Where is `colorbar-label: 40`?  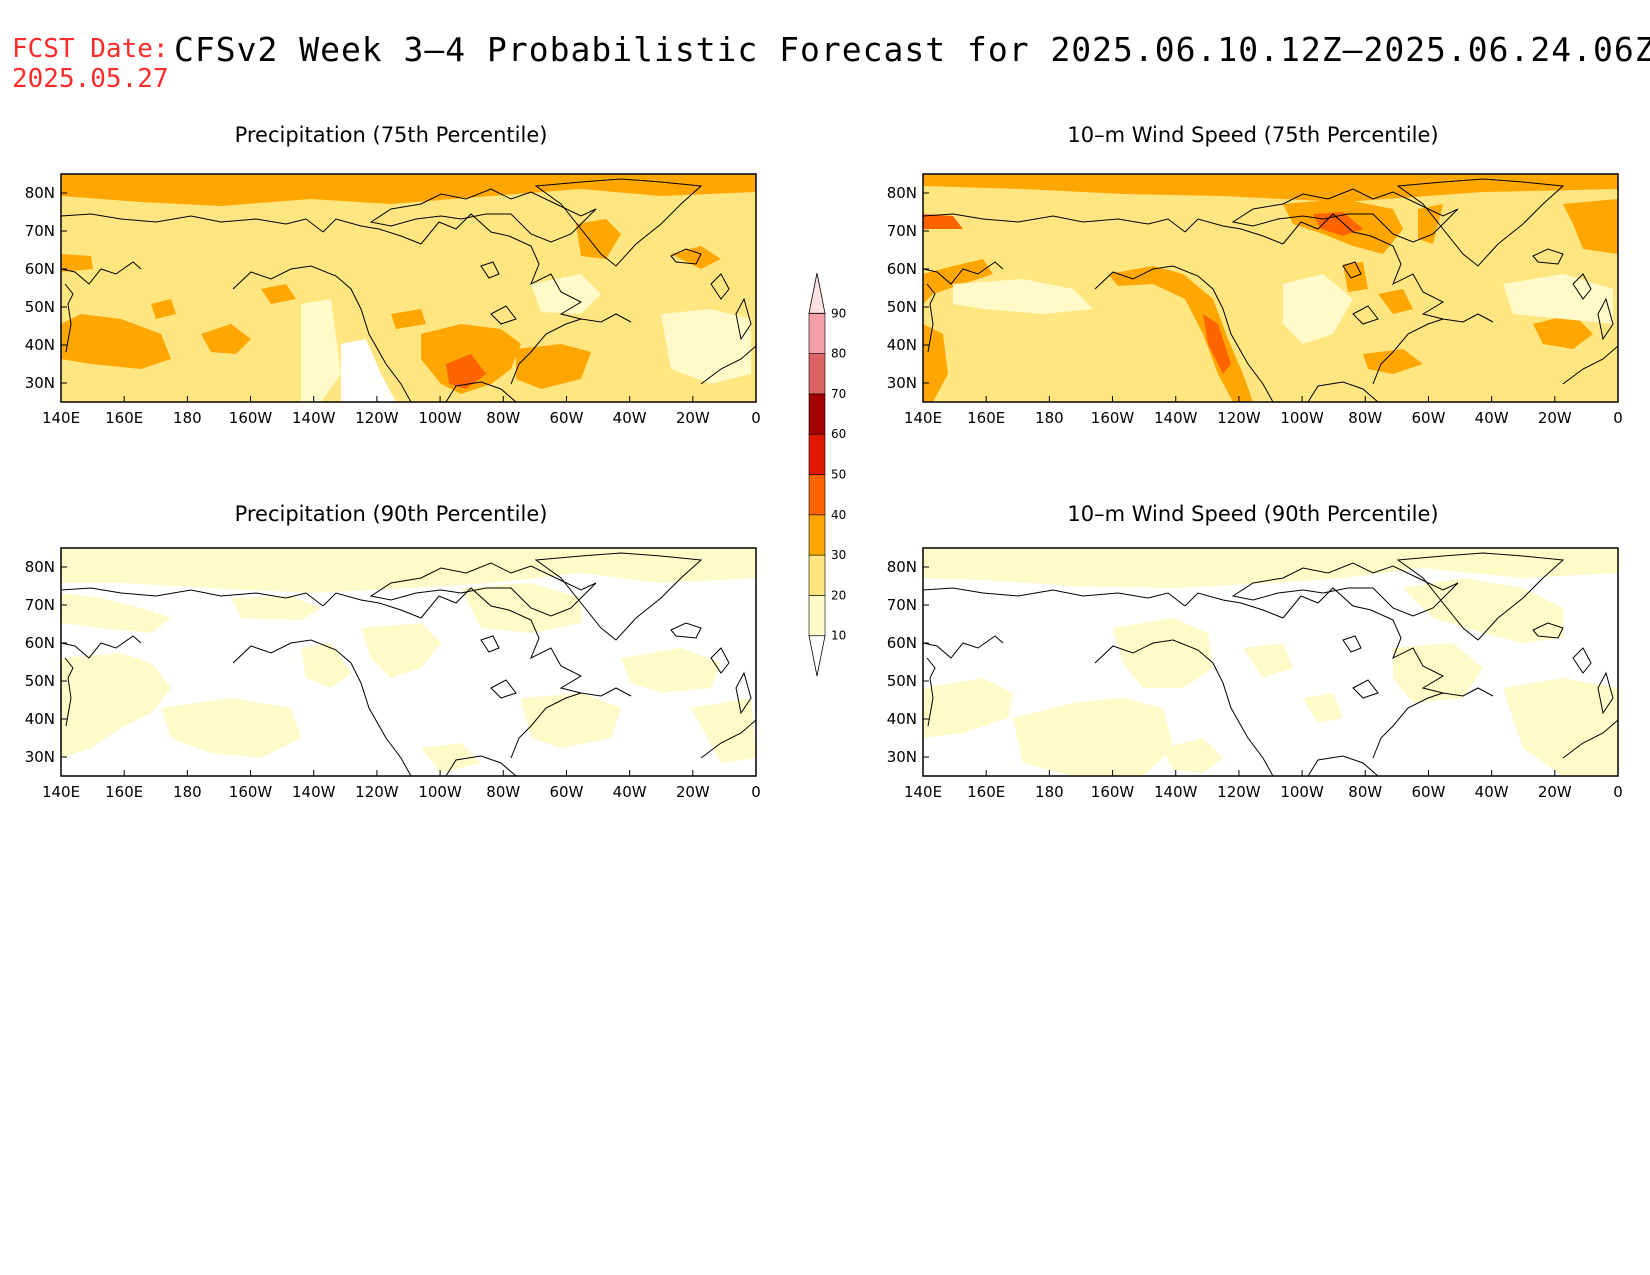 colorbar-label: 40 is located at coordinates (838, 515).